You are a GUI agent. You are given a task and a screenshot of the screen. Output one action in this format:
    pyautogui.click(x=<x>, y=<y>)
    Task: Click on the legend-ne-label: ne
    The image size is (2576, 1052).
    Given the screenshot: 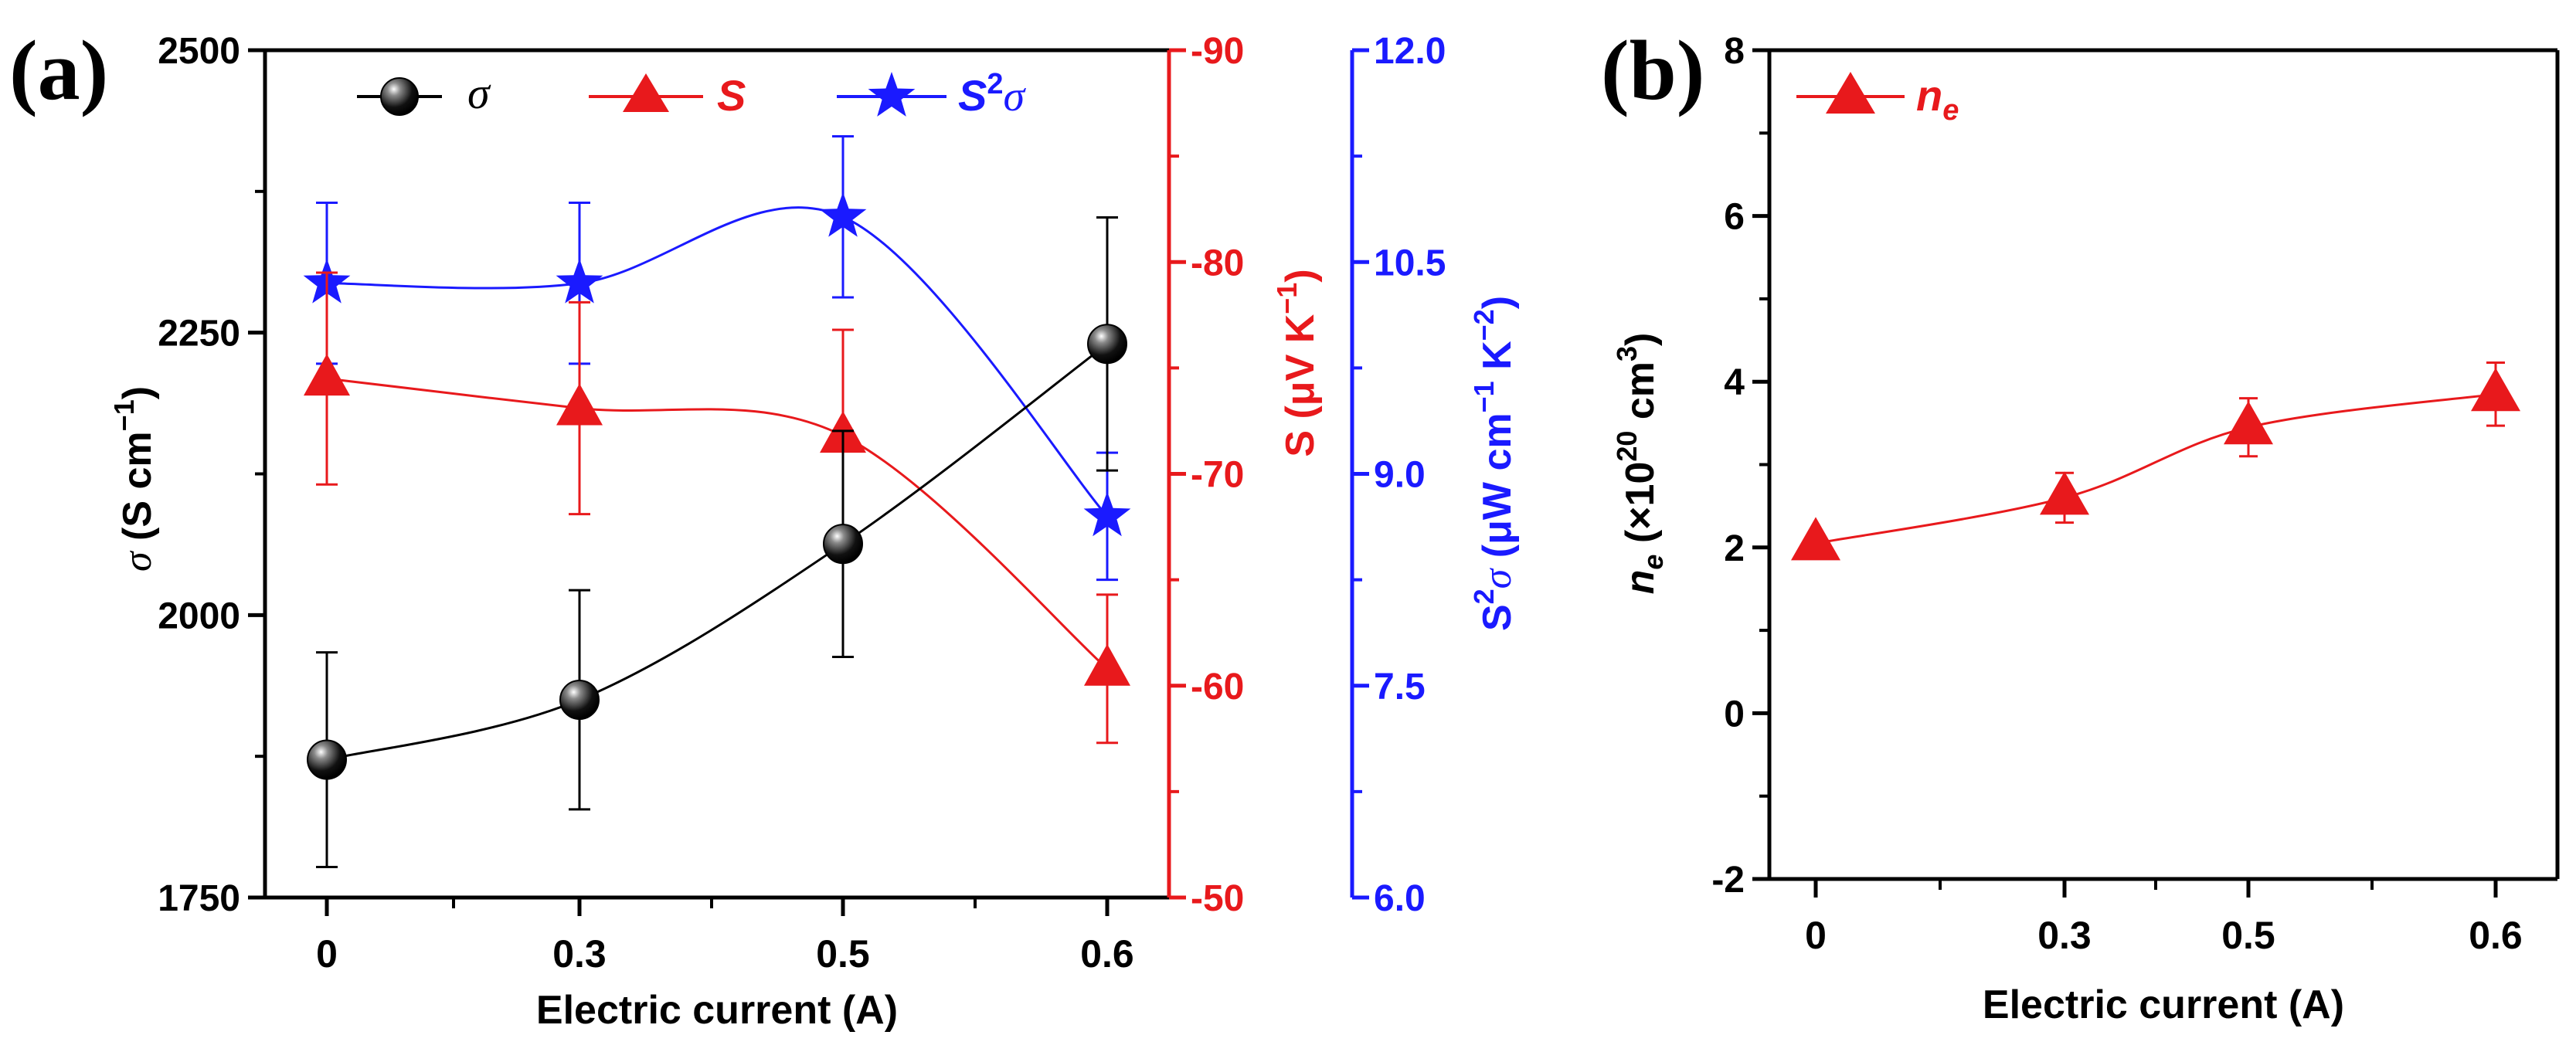 What is the action you would take?
    pyautogui.click(x=1937, y=99)
    